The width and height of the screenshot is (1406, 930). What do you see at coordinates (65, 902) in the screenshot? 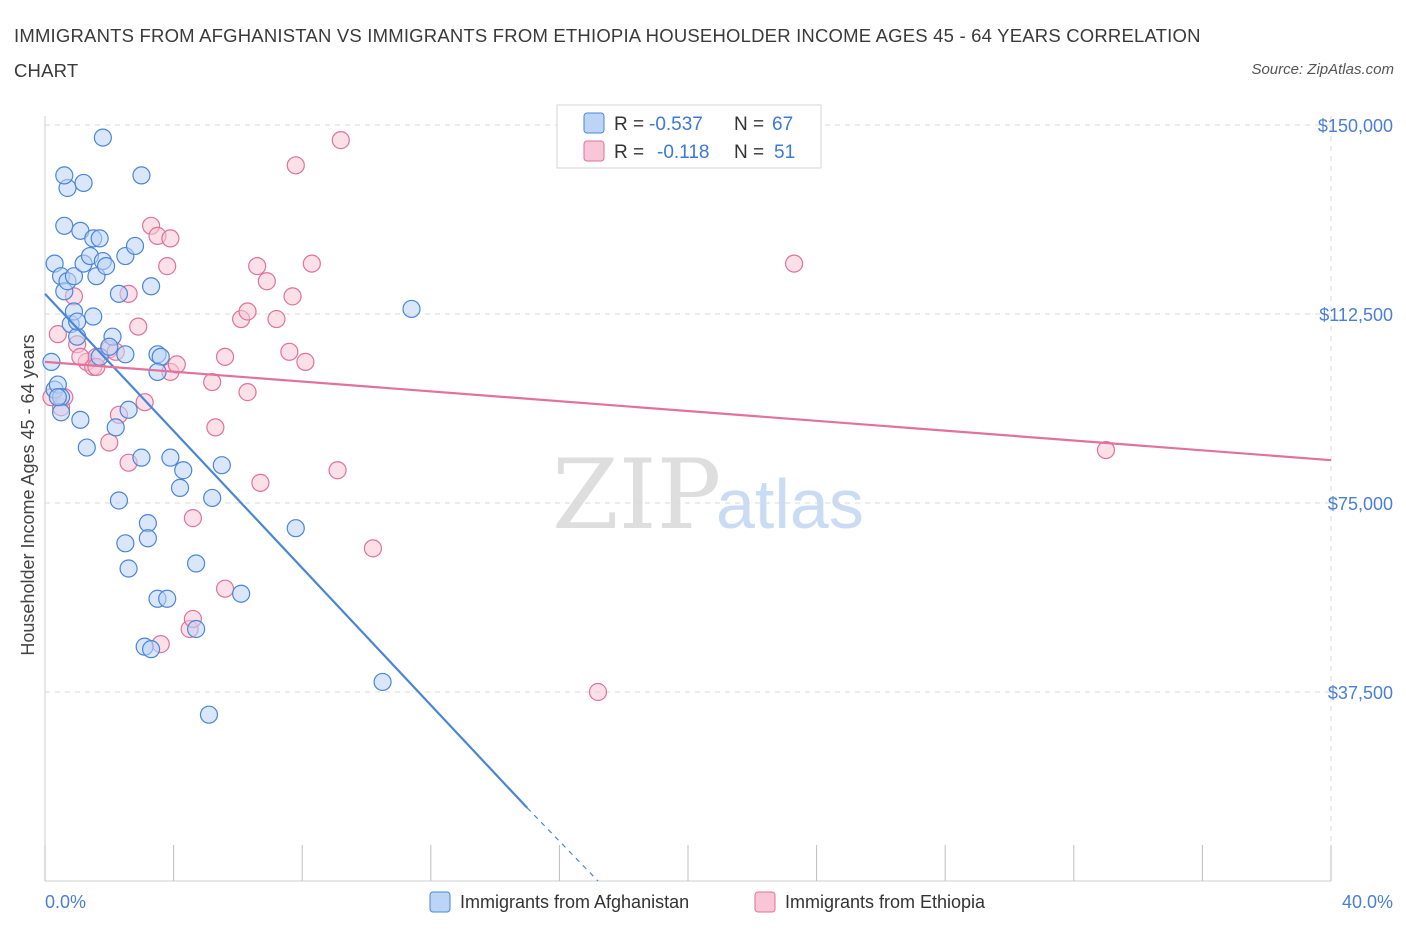
I see `x-tick-min: 0.0%` at bounding box center [65, 902].